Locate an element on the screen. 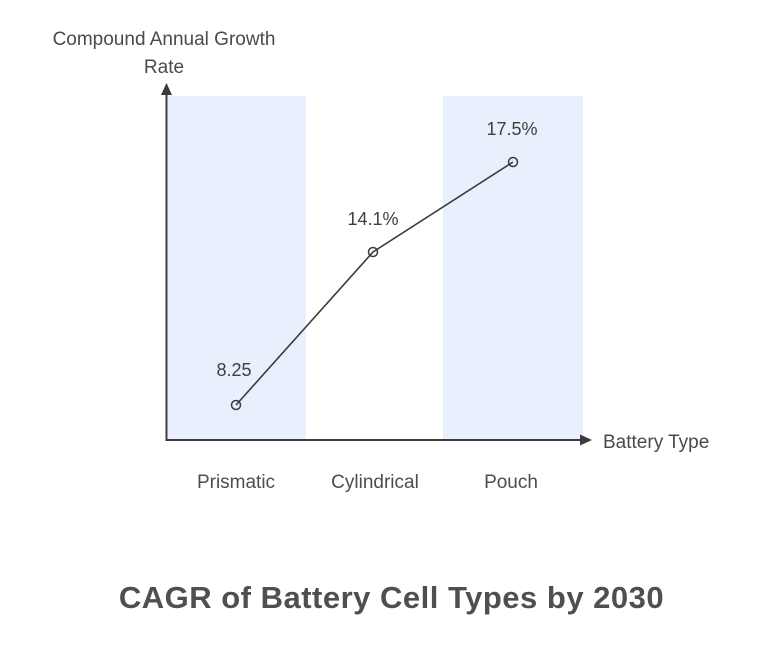  y-axis-arrowhead-icon is located at coordinates (166, 89).